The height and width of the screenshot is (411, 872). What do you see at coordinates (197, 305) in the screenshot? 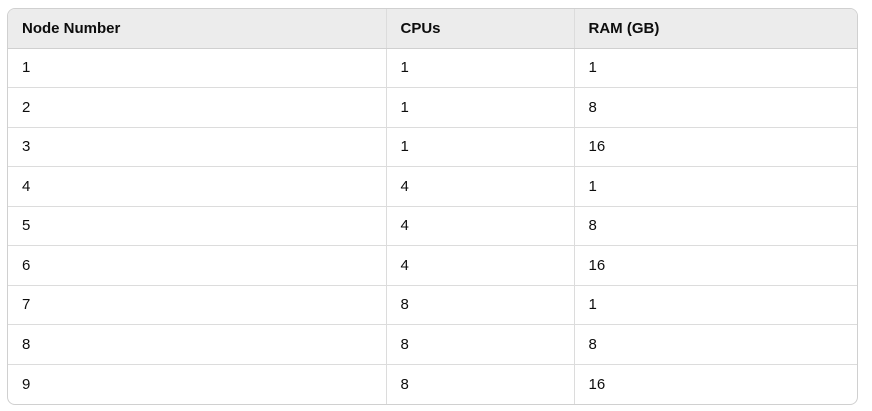
I see `cell-node-number: 7` at bounding box center [197, 305].